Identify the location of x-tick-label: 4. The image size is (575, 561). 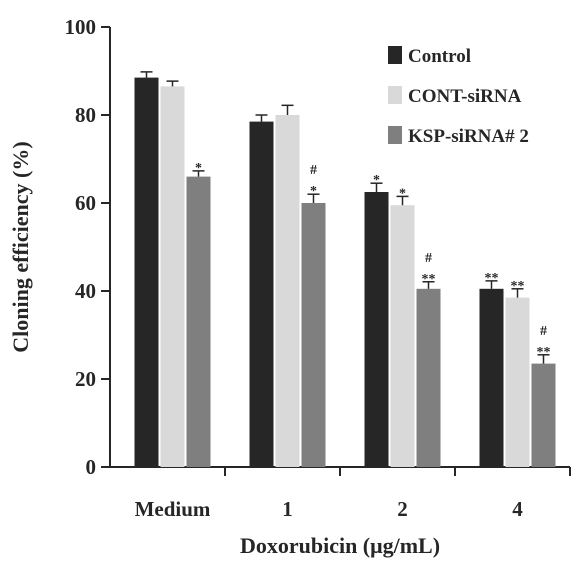
(517, 509).